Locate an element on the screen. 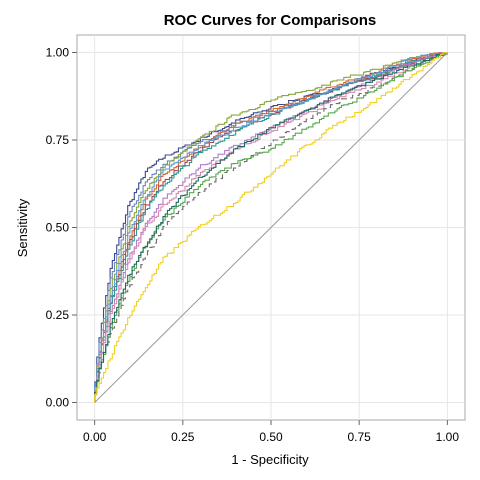 The height and width of the screenshot is (480, 480). x-tick-label: 1.00 is located at coordinates (448, 437).